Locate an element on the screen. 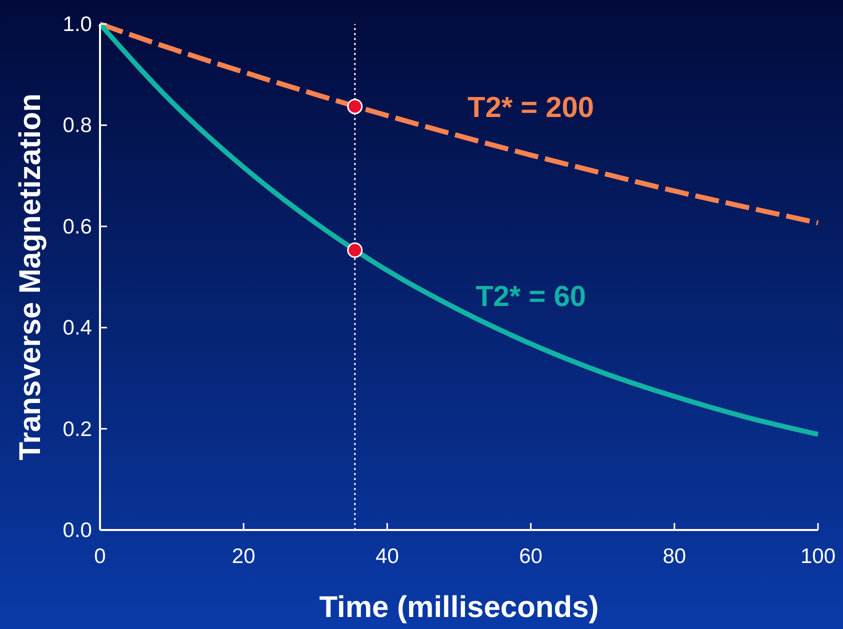 The height and width of the screenshot is (629, 843). y-tick-label: 0.0 is located at coordinates (77, 530).